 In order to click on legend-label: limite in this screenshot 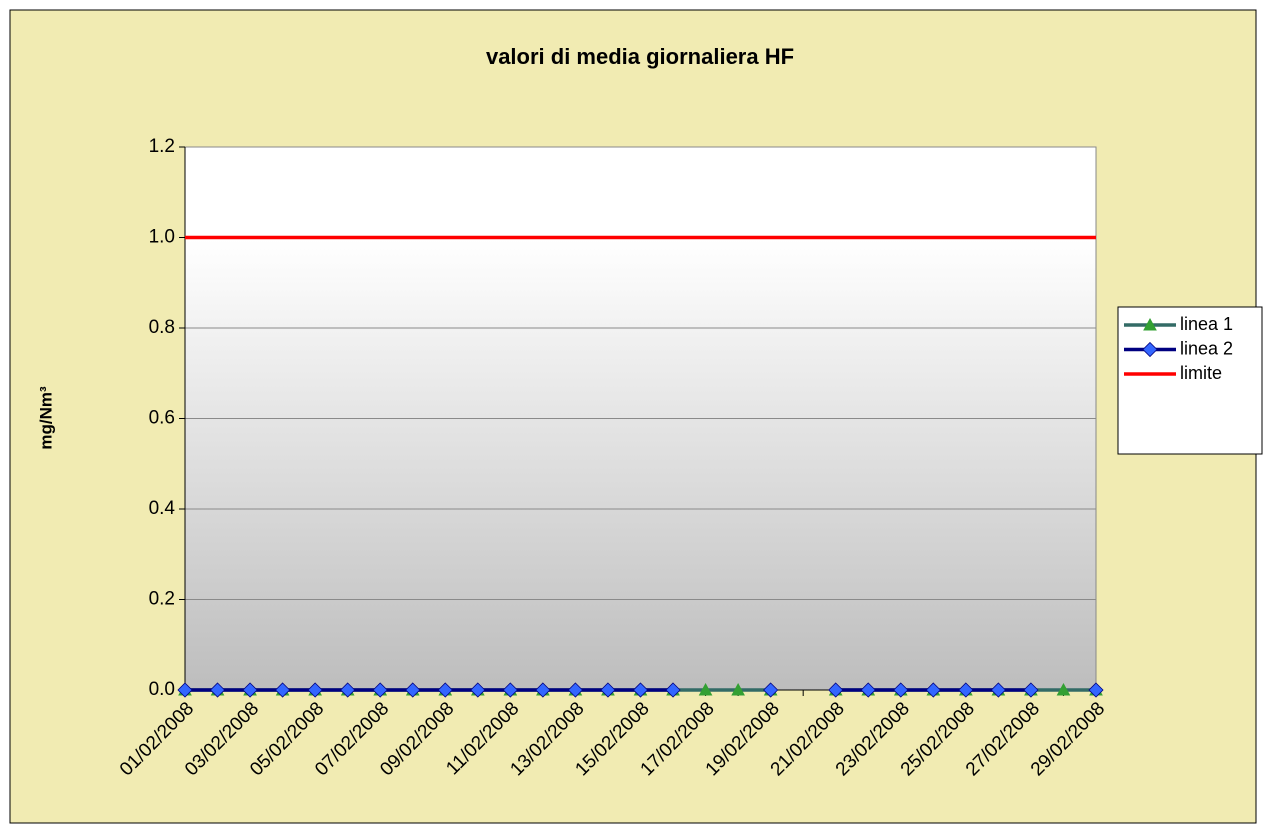, I will do `click(1201, 373)`.